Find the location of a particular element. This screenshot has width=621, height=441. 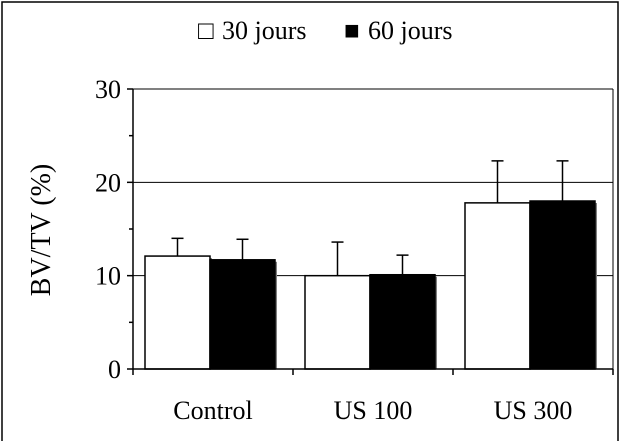

x-category-label-us-300: US 300 is located at coordinates (533, 410).